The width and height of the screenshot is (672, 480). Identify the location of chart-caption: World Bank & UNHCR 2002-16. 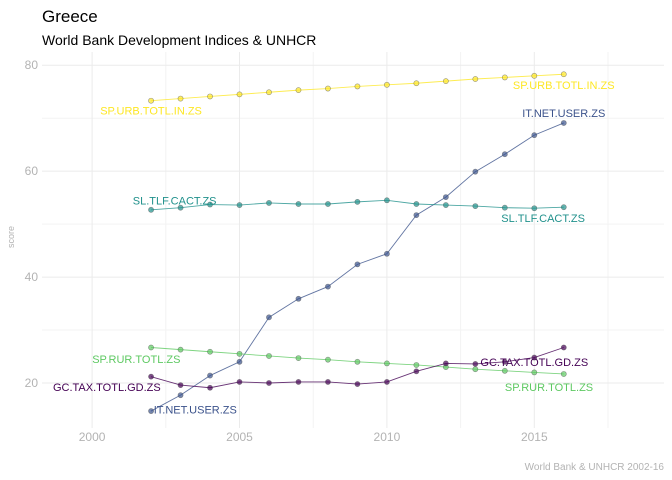
(595, 467).